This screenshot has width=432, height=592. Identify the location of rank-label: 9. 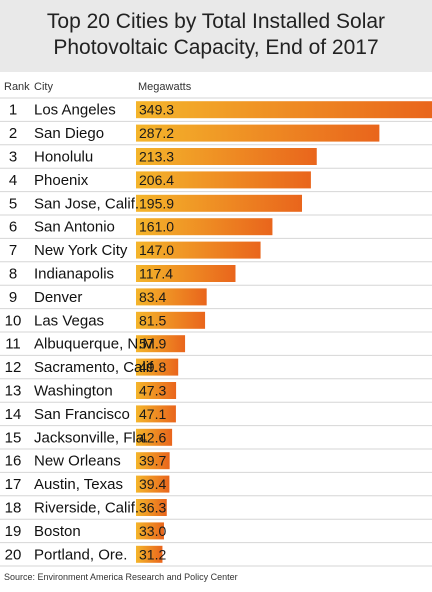
(13, 297).